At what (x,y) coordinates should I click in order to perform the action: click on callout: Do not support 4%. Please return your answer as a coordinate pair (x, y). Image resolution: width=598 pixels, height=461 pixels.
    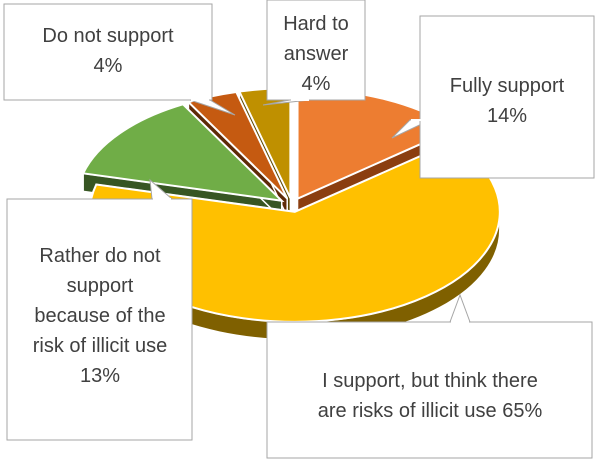
    Looking at the image, I should click on (119, 59).